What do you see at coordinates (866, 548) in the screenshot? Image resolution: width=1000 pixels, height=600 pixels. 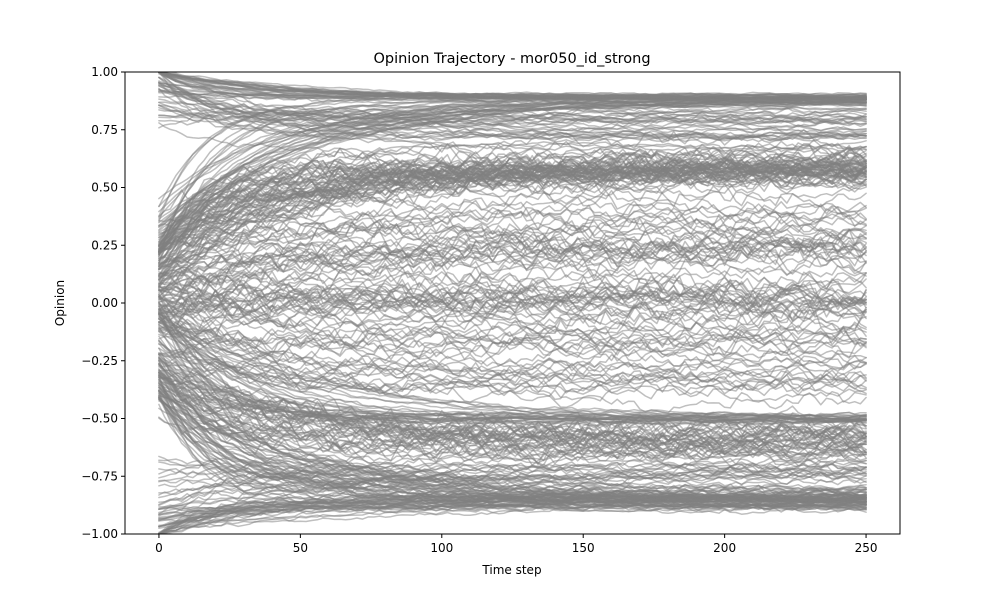 I see `x-tick-label: 250` at bounding box center [866, 548].